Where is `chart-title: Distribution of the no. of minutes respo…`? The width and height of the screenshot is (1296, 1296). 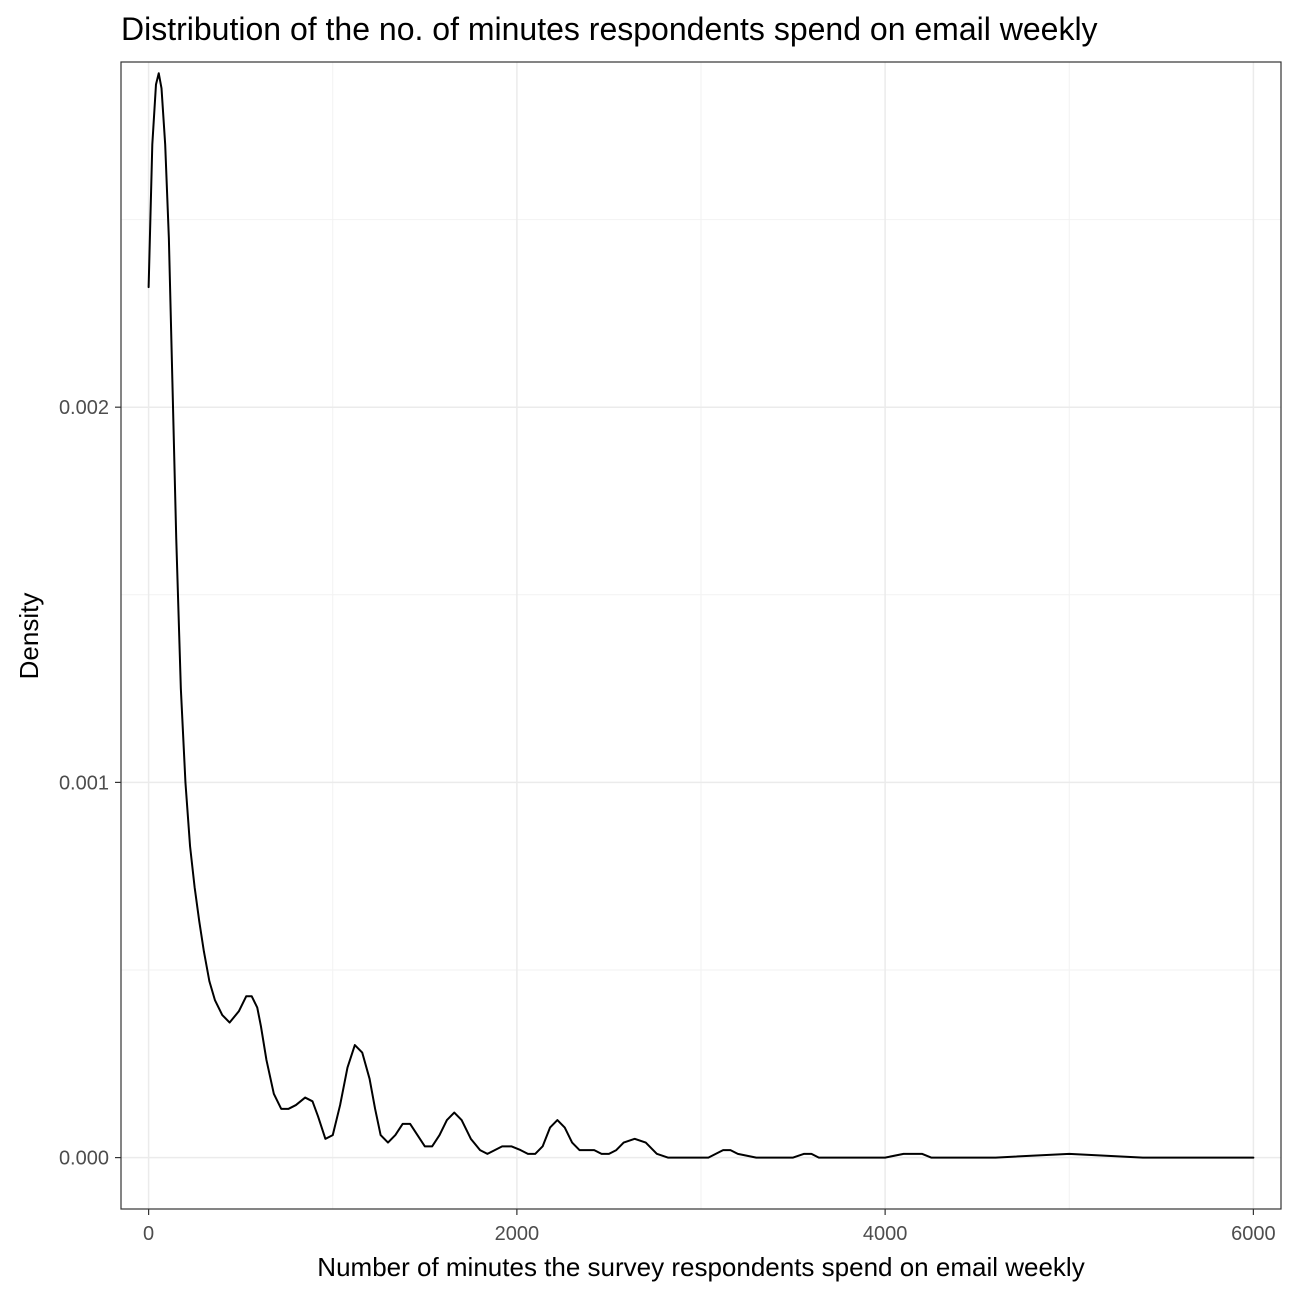 chart-title: Distribution of the no. of minutes respo… is located at coordinates (609, 29).